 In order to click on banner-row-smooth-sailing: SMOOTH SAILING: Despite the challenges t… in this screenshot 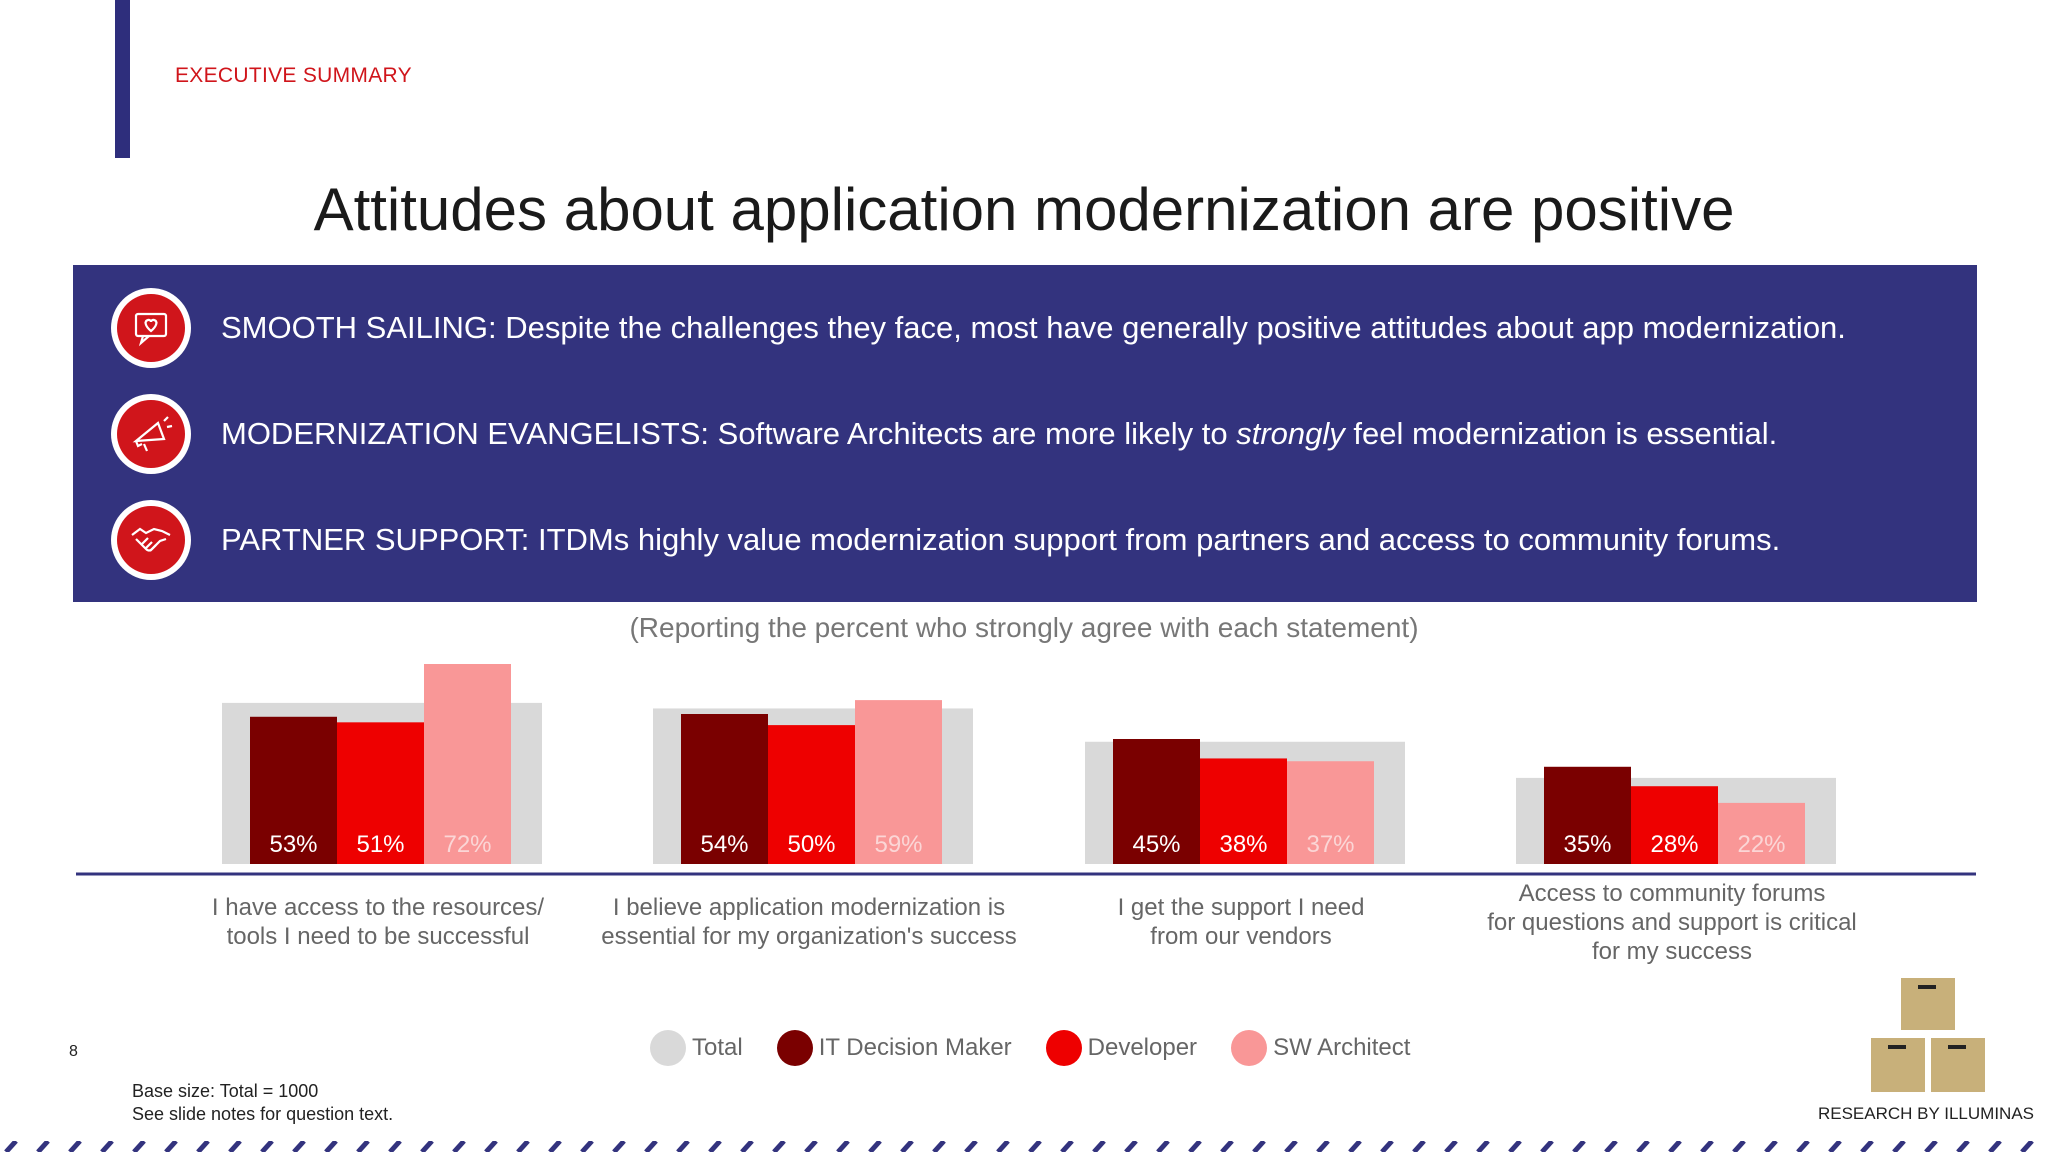, I will do `click(978, 328)`.